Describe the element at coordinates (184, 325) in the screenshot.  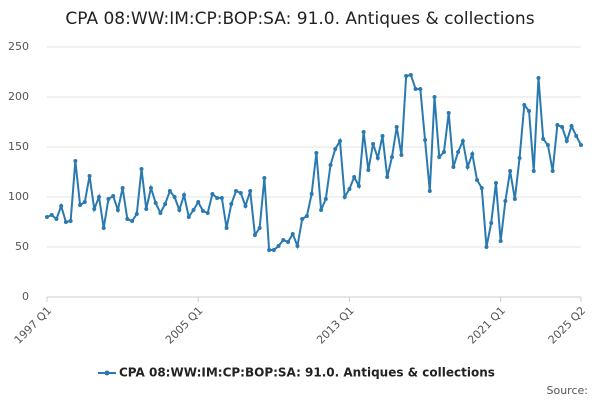
I see `x-tick-label: 2005 Q1` at that location.